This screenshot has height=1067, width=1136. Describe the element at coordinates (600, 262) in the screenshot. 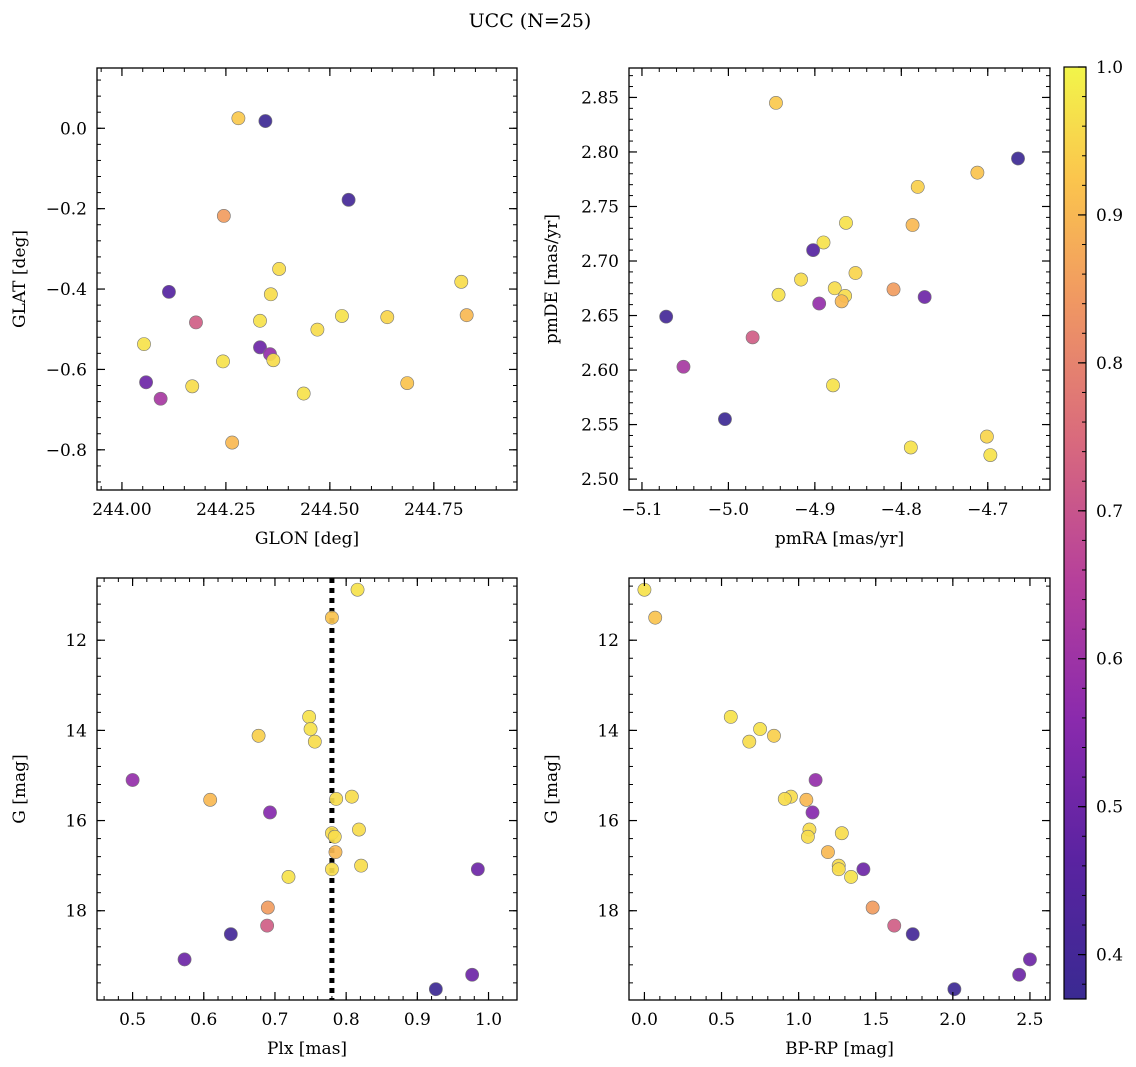

I see `y-tick-label: 2.70` at that location.